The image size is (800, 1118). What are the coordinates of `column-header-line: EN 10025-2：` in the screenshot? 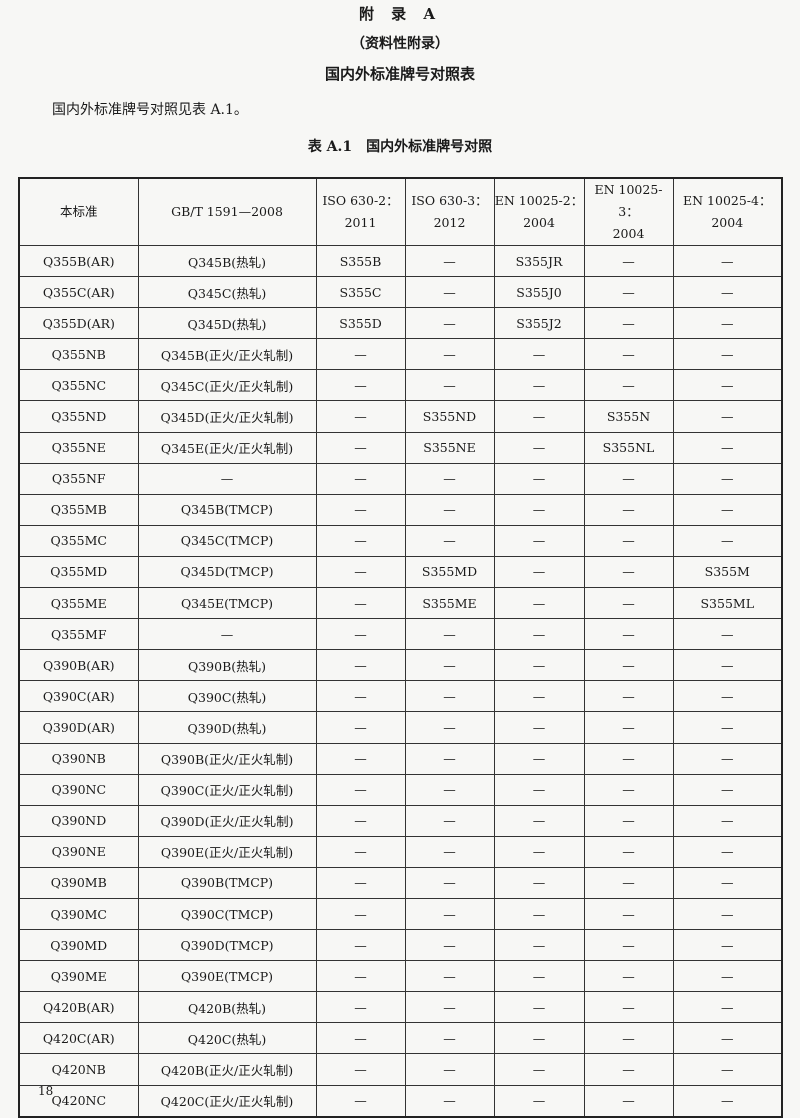 It's located at (539, 200).